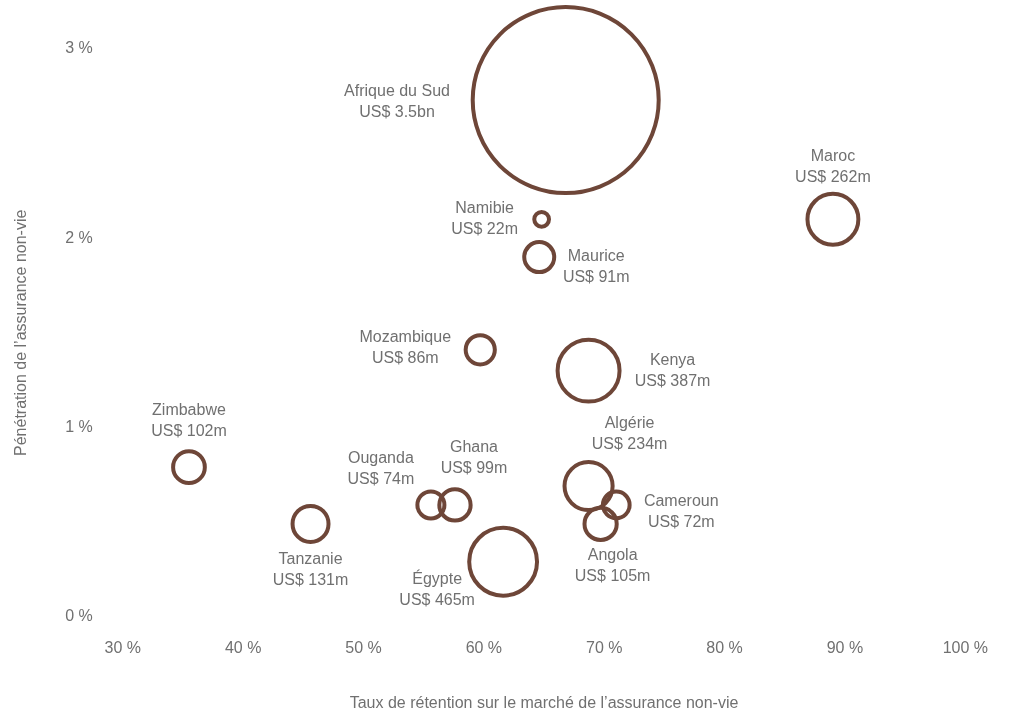  Describe the element at coordinates (474, 457) in the screenshot. I see `annotation: Ghana US$ 99m` at that location.